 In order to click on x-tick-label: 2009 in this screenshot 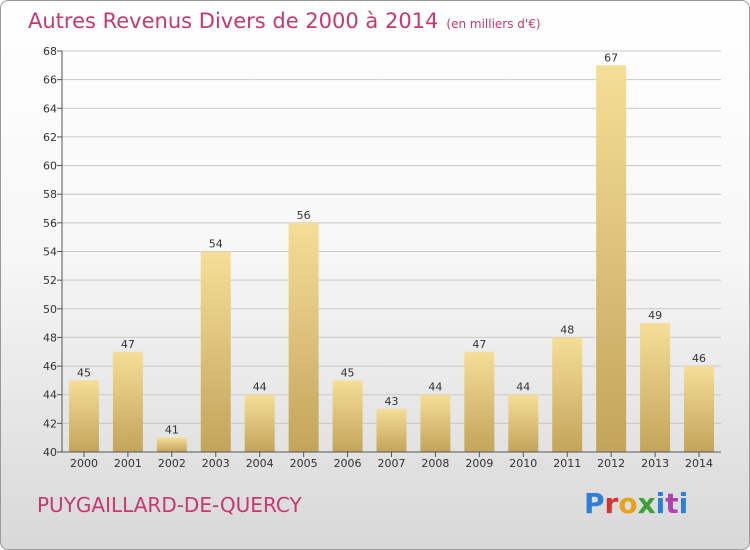, I will do `click(479, 463)`.